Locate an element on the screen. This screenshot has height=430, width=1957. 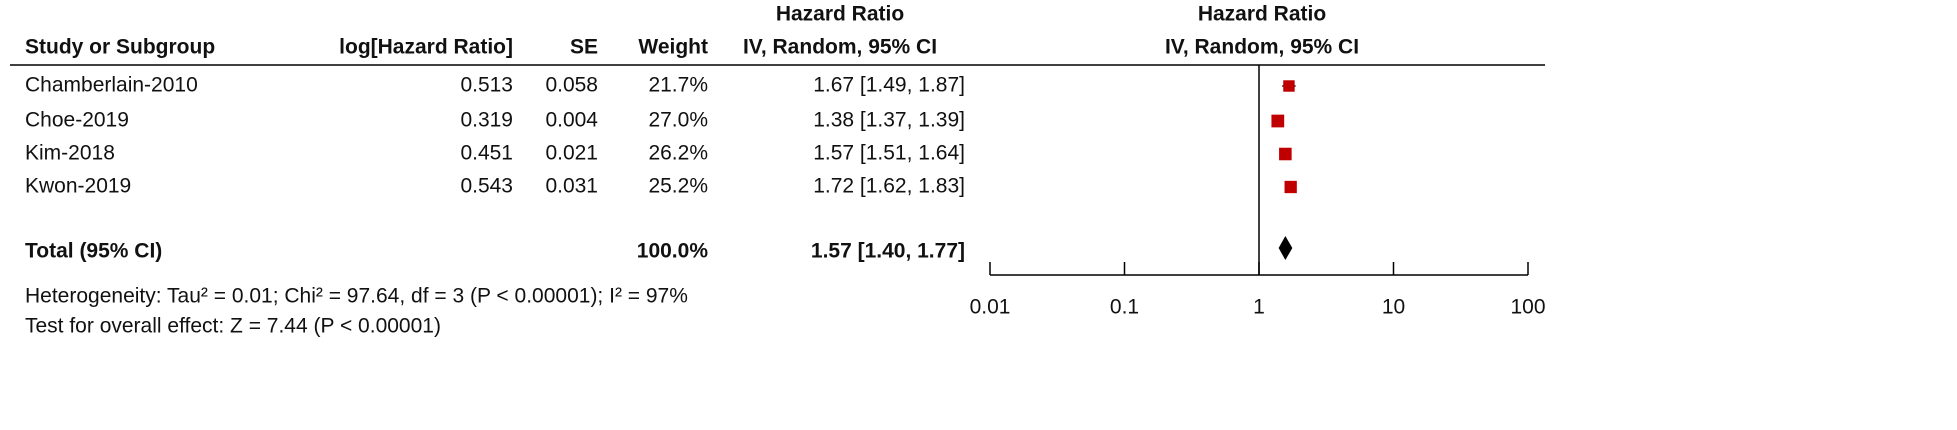
total-hr: 1.57 [1.40, 1.77] is located at coordinates (888, 251).